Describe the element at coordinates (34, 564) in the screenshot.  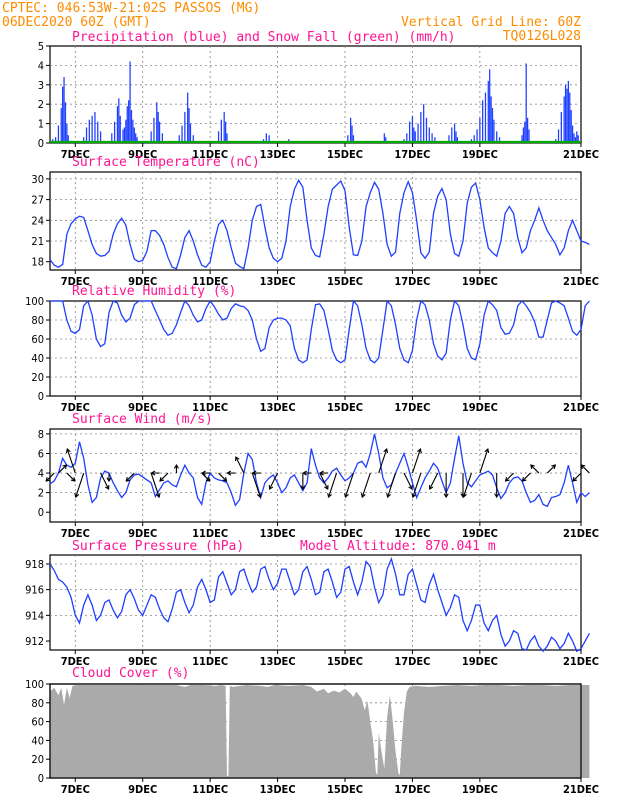
I see `y-tick-label: 918` at that location.